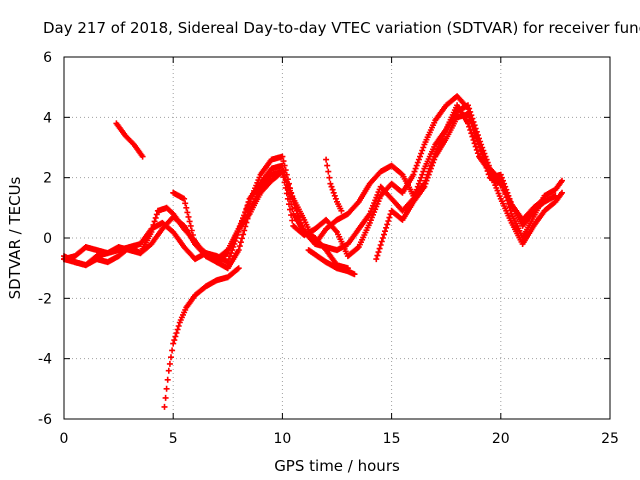 The width and height of the screenshot is (640, 480). What do you see at coordinates (392, 439) in the screenshot?
I see `x-tick-label: 15` at bounding box center [392, 439].